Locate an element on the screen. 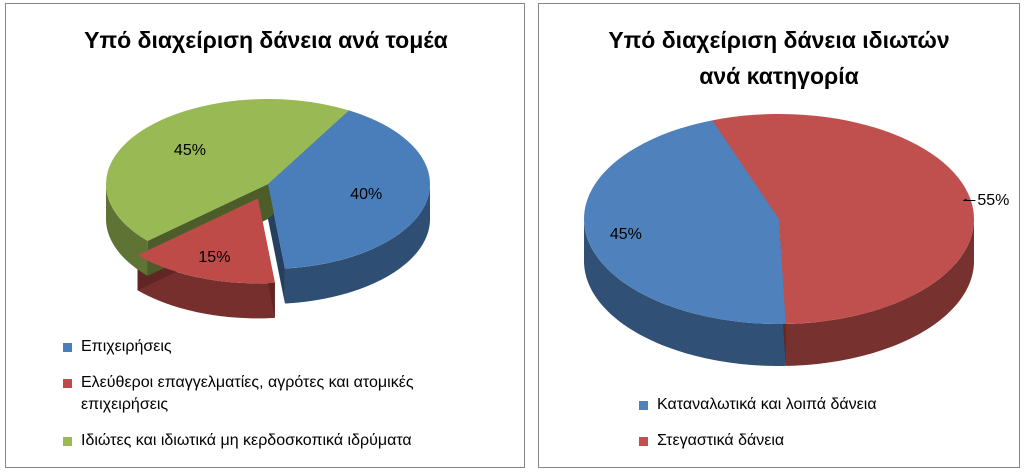 Image resolution: width=1024 pixels, height=473 pixels. legend-item: Καταναλωτικά και λοιπά δάνεια is located at coordinates (819, 405).